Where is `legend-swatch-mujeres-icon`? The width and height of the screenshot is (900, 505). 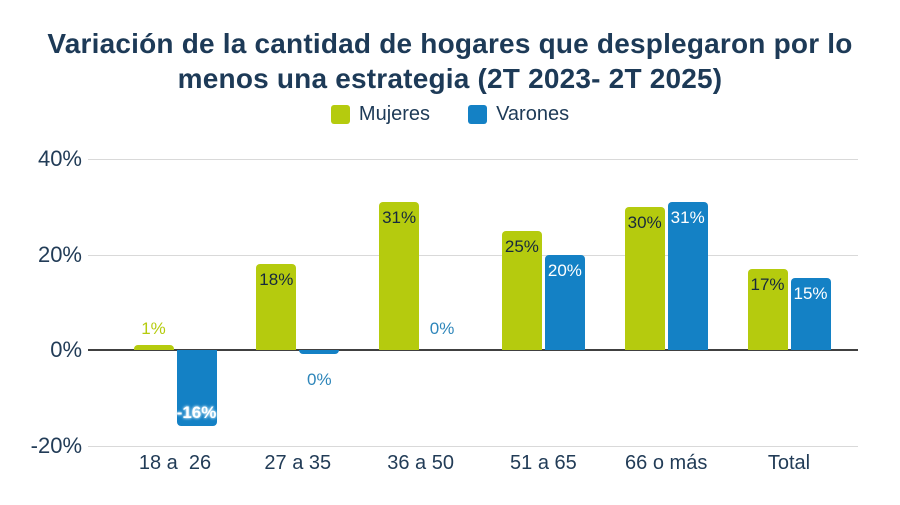 legend-swatch-mujeres-icon is located at coordinates (340, 114).